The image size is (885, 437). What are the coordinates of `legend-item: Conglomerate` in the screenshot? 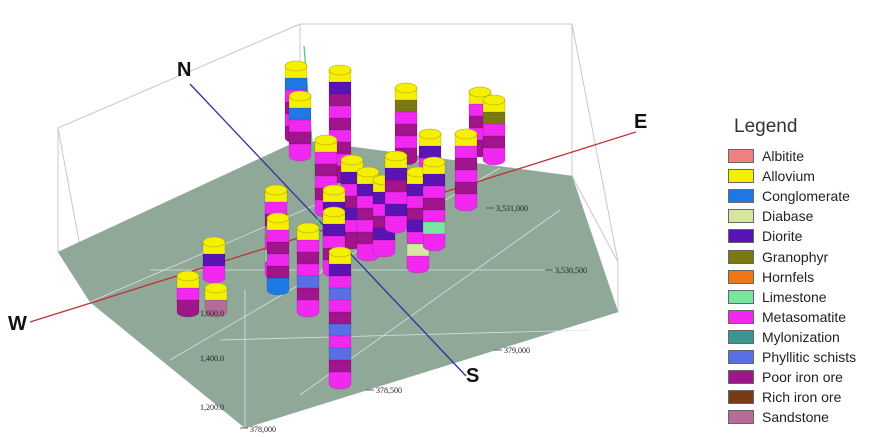 It's located at (806, 196).